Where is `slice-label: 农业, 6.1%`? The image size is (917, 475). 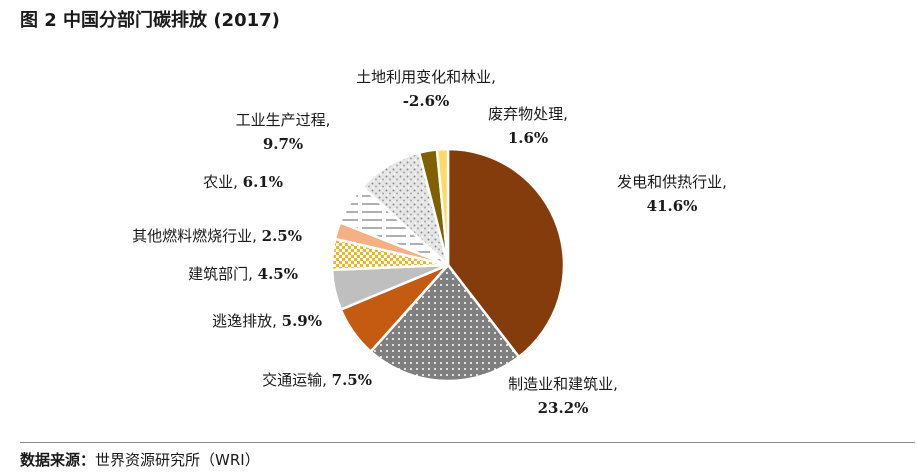 slice-label: 农业, 6.1% is located at coordinates (243, 182).